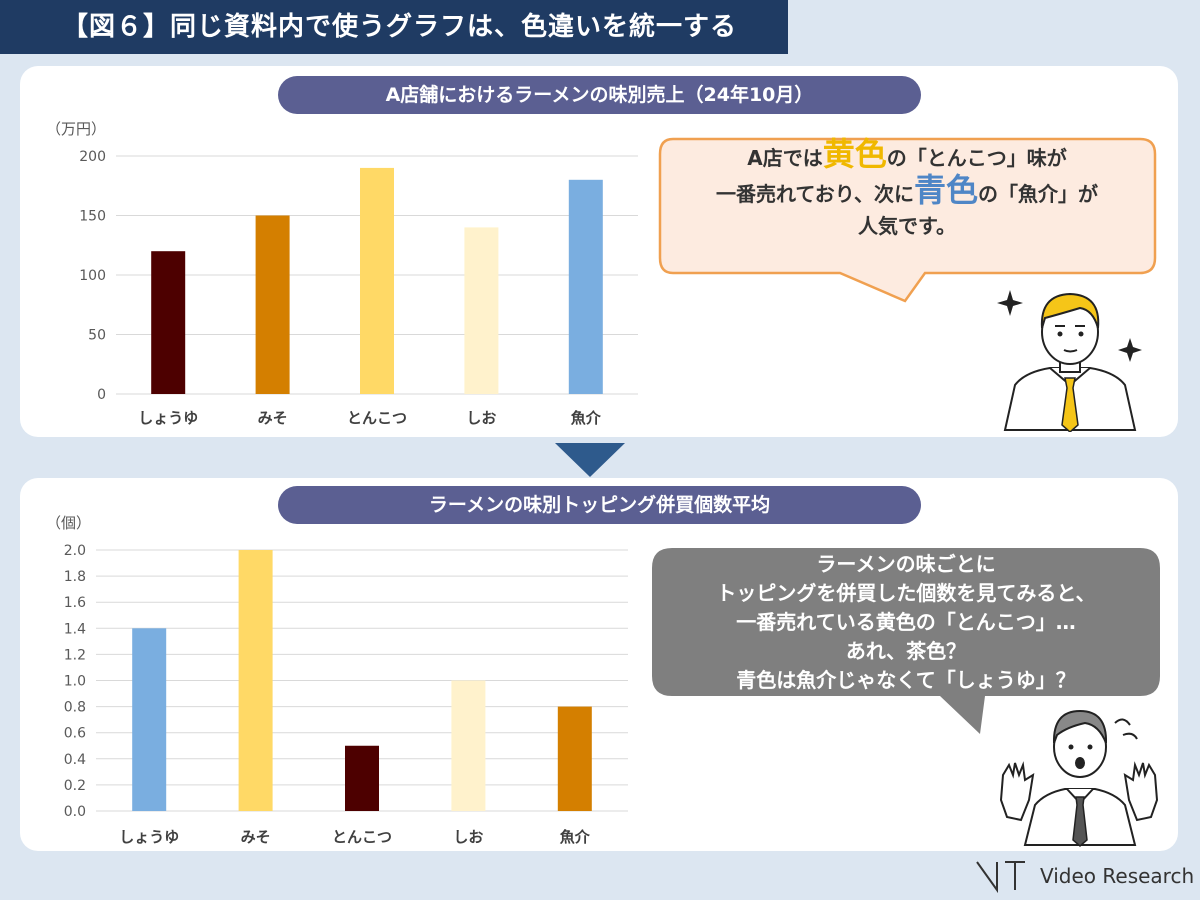  Describe the element at coordinates (976, 158) in the screenshot. I see `bubble1-text-b: の「とんこつ」味が` at that location.